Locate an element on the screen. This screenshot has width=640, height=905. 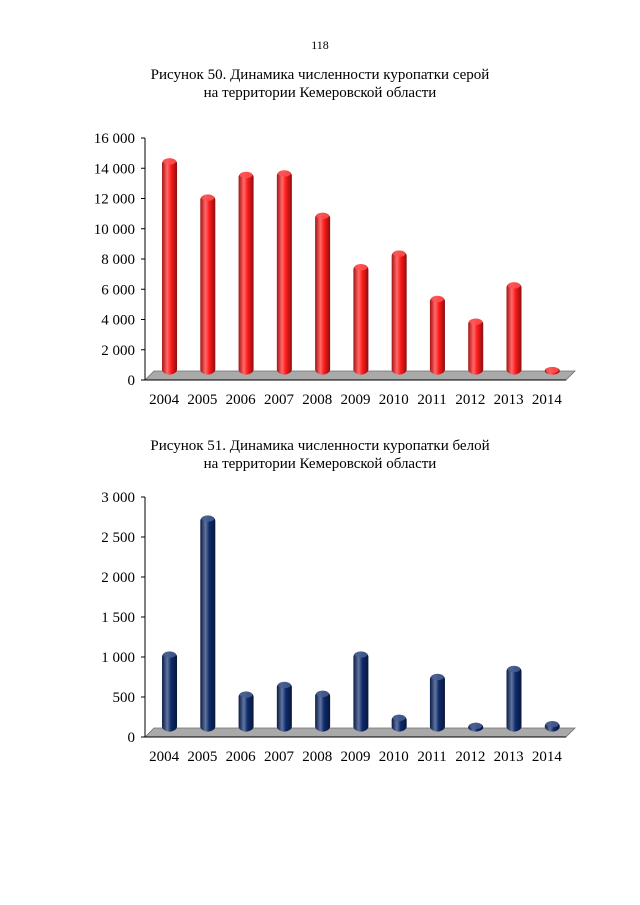
y-tick-label: 500 is located at coordinates (124, 698).